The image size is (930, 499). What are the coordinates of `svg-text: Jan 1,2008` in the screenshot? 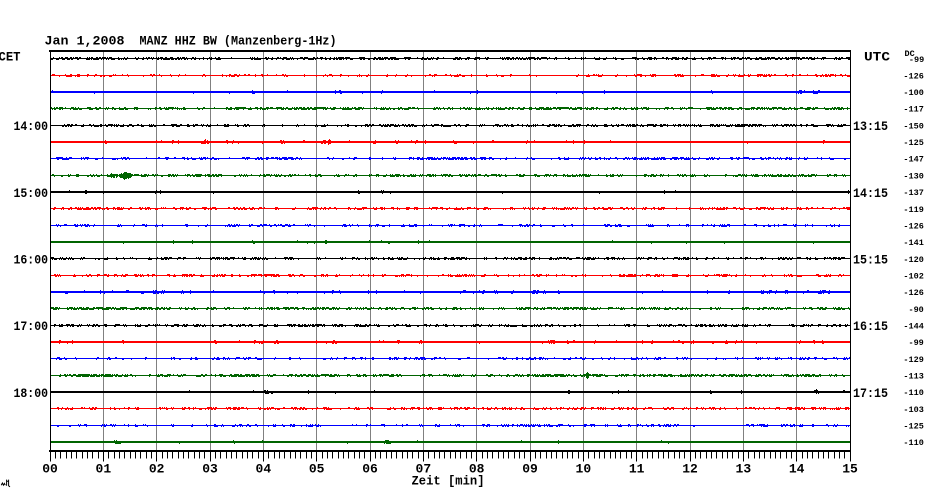 It's located at (85, 41).